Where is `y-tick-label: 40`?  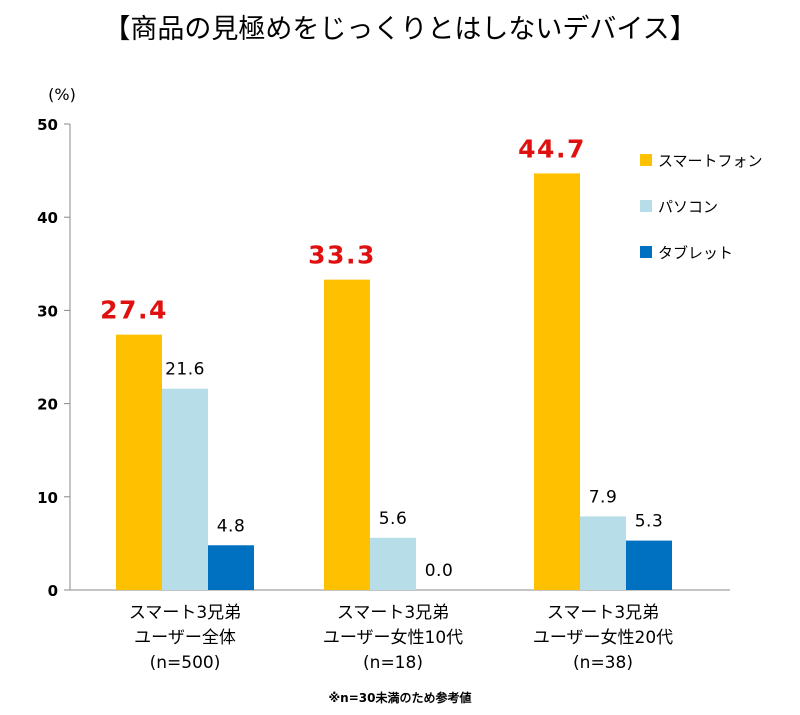 y-tick-label: 40 is located at coordinates (47, 218).